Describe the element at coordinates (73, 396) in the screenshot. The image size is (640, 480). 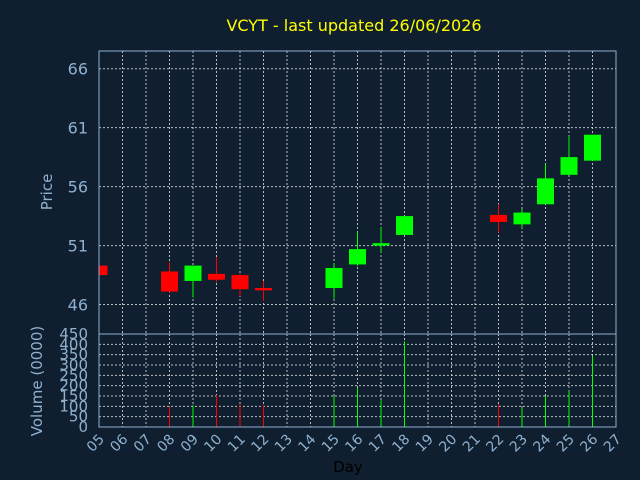
I see `volume-tick-label: 150` at that location.